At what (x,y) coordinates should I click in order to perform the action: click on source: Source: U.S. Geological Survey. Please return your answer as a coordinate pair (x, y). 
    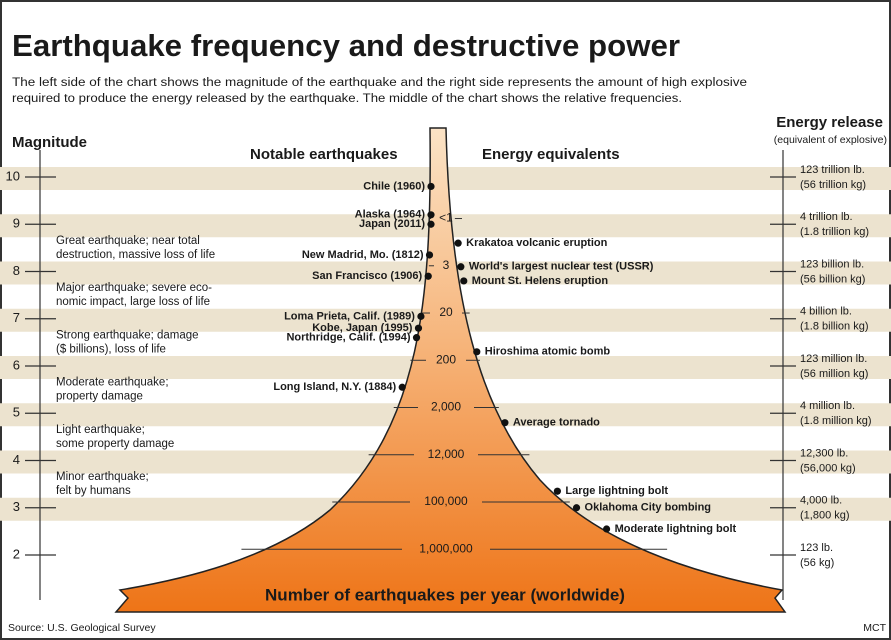
    Looking at the image, I should click on (82, 628).